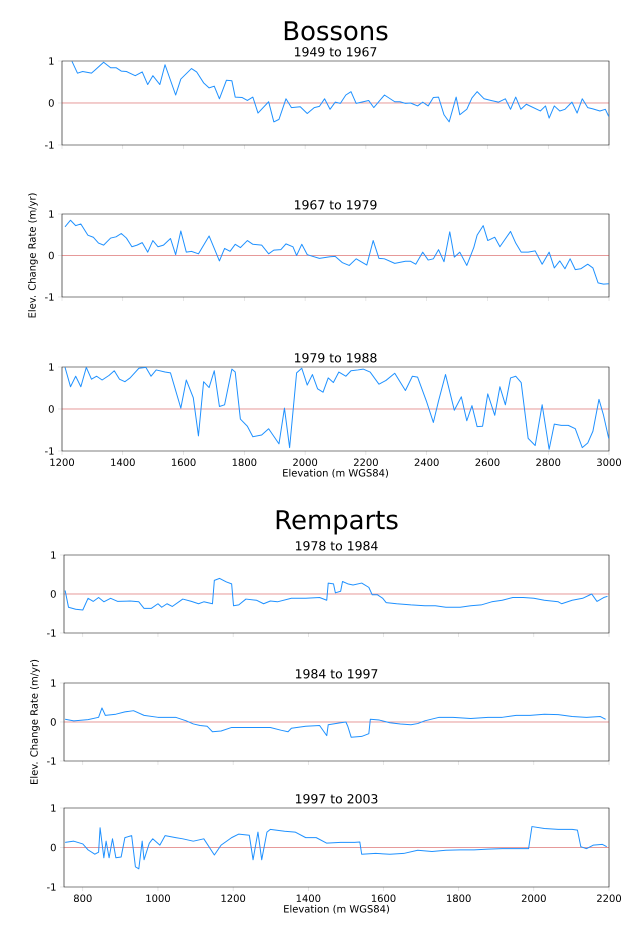 The height and width of the screenshot is (933, 627). Describe the element at coordinates (335, 51) in the screenshot. I see `chart-subtitle: 1949 to 1967` at that location.